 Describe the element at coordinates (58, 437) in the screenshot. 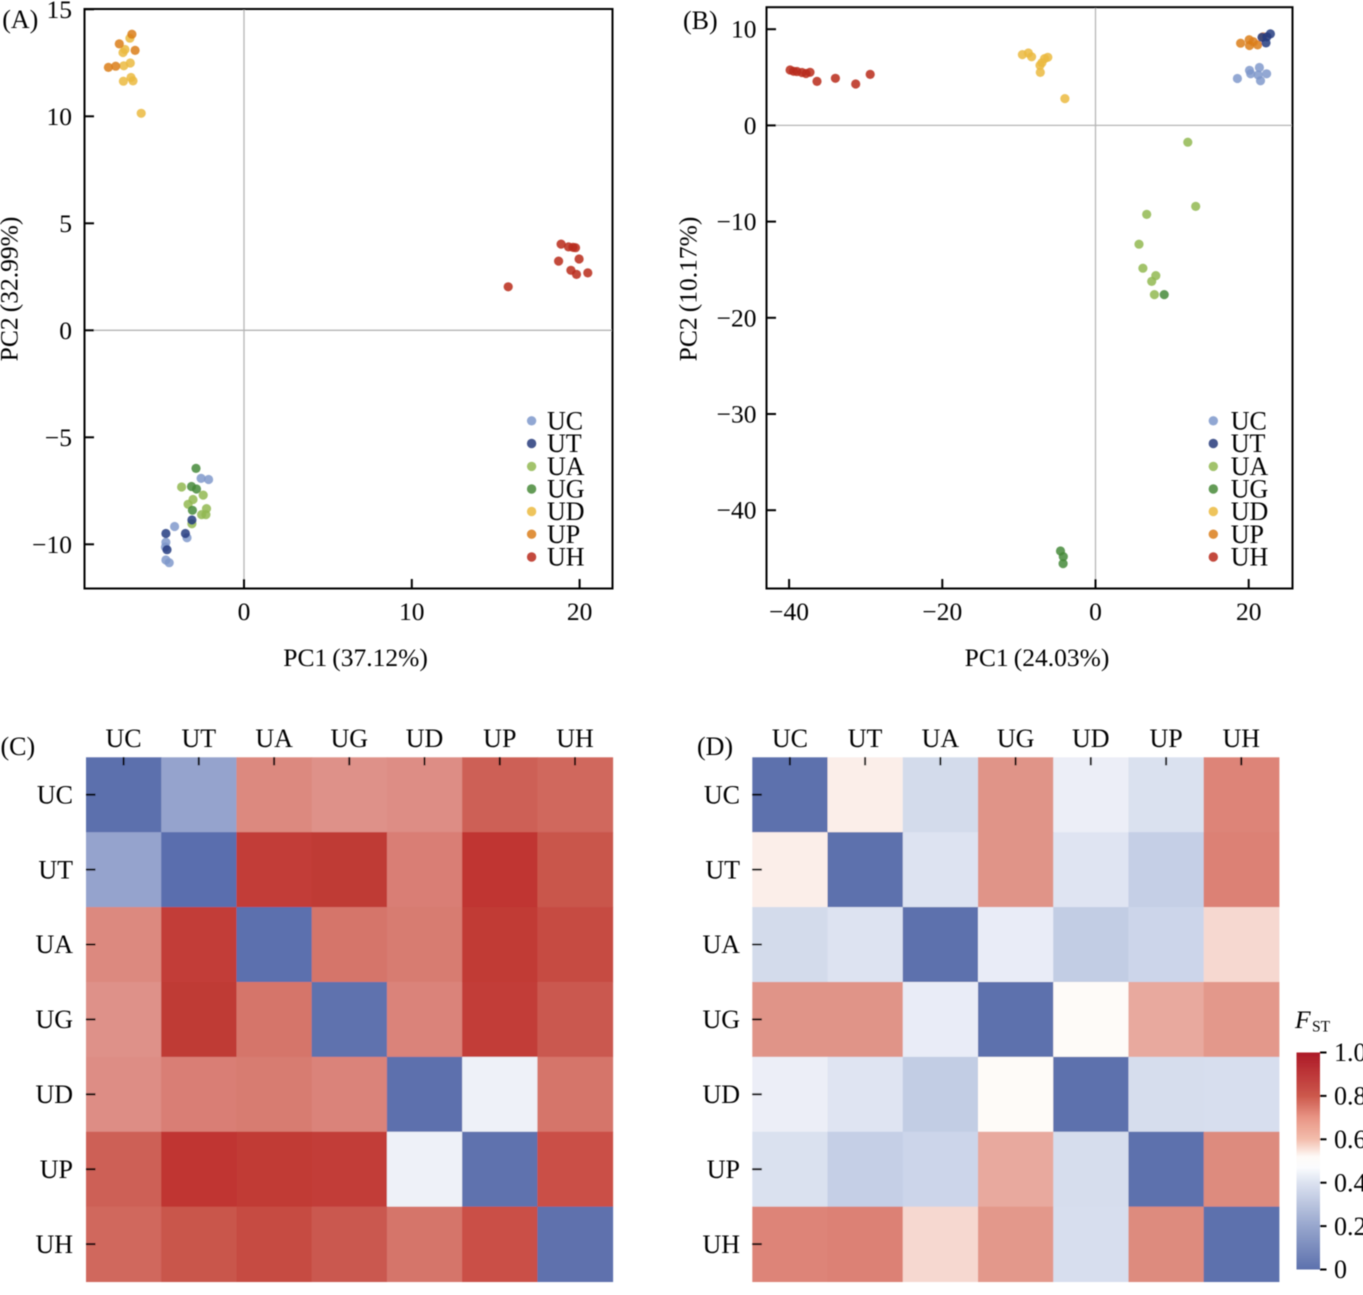

I see `svg-text: −5` at that location.